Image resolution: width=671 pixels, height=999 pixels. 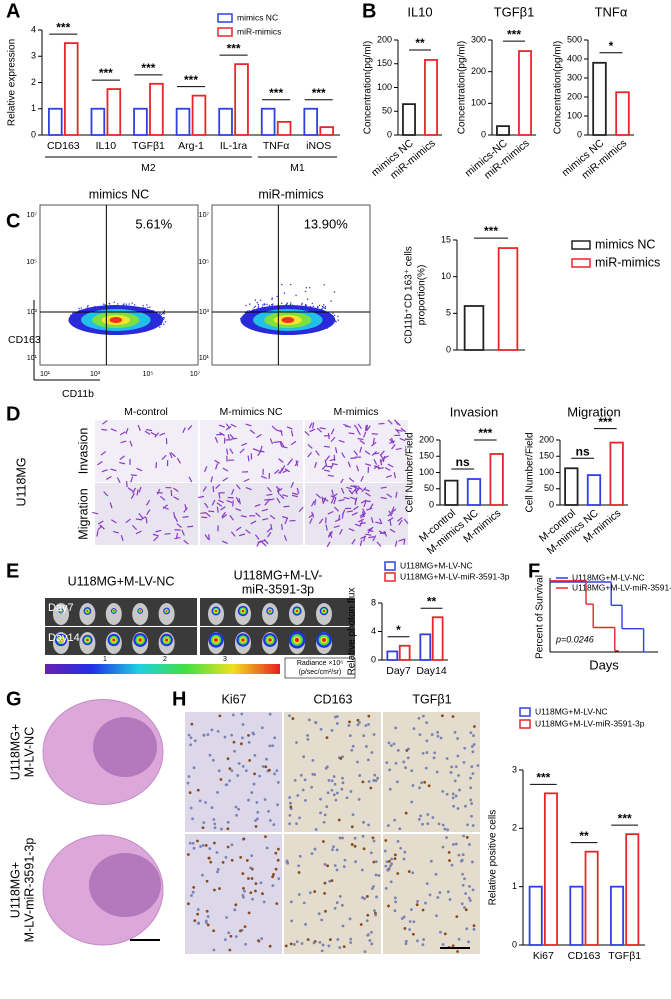 I want to click on row-label: Invasion, so click(x=83, y=451).